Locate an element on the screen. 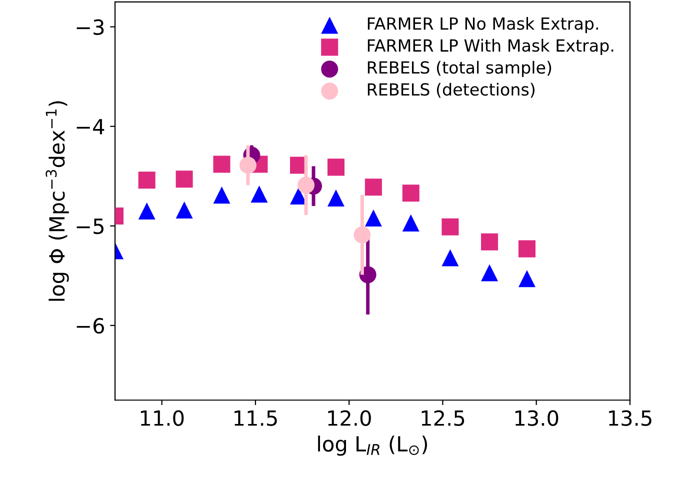  x-tick-label: 13.5 is located at coordinates (630, 418).